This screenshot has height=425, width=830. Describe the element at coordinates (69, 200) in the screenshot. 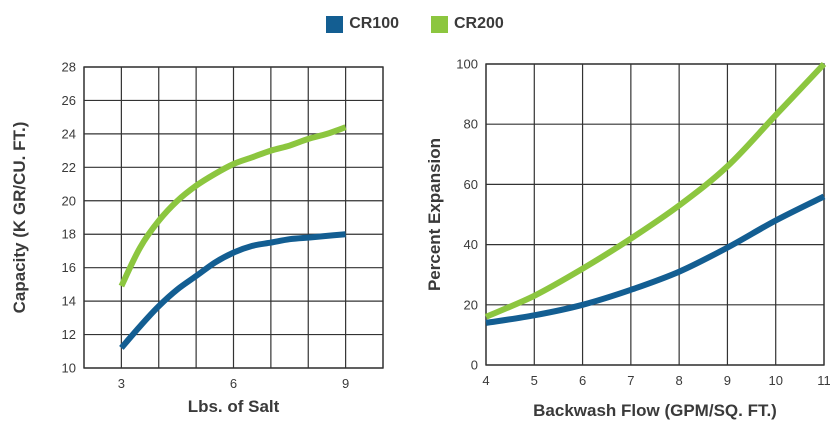

I see `capacity-chart-ytick-label: 20` at that location.